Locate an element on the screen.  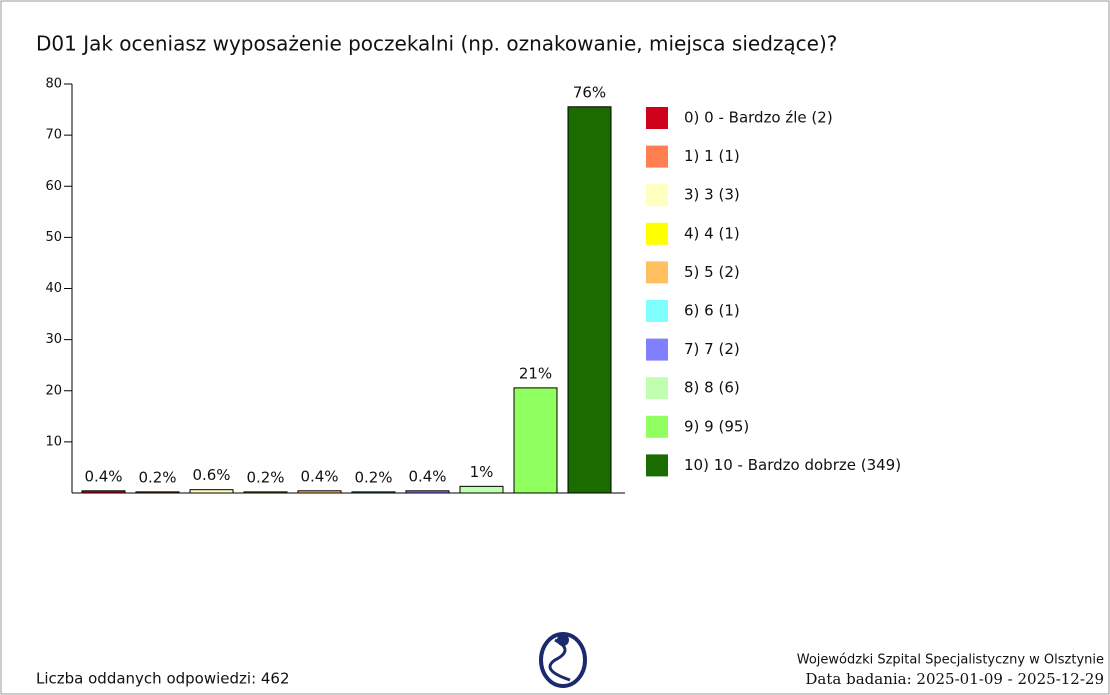
legend-label: 9) 9 (95) is located at coordinates (716, 426).